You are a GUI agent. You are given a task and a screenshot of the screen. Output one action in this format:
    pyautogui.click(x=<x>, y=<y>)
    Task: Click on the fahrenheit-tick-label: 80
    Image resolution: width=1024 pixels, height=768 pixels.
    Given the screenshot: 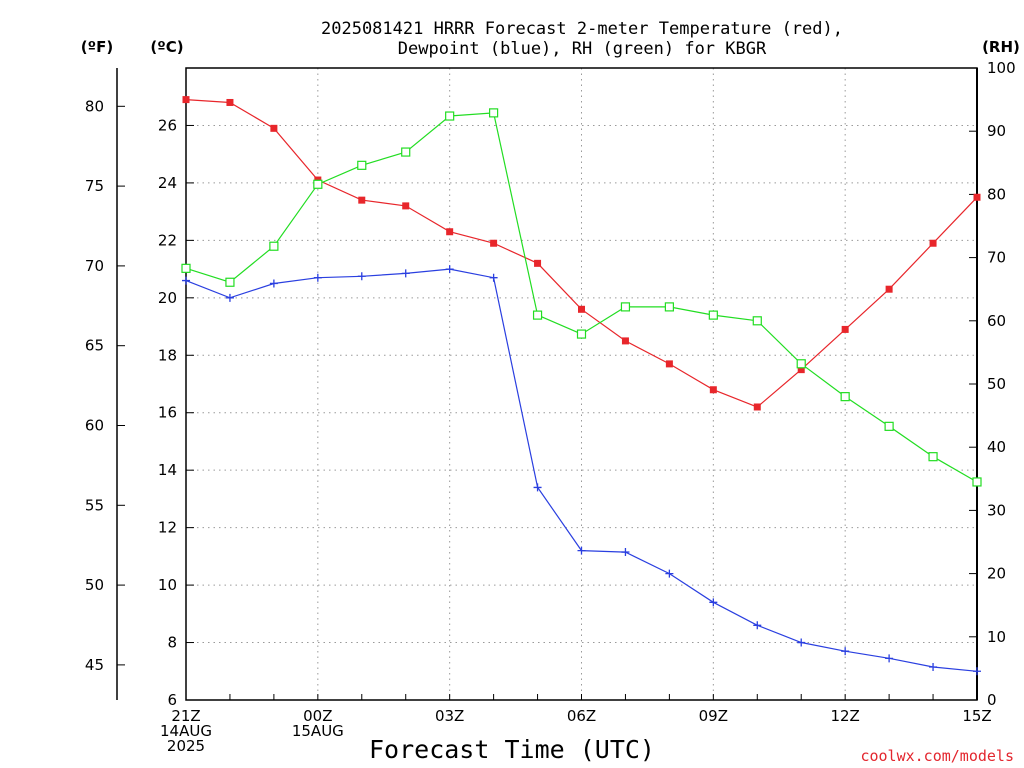 What is the action you would take?
    pyautogui.click(x=94, y=106)
    